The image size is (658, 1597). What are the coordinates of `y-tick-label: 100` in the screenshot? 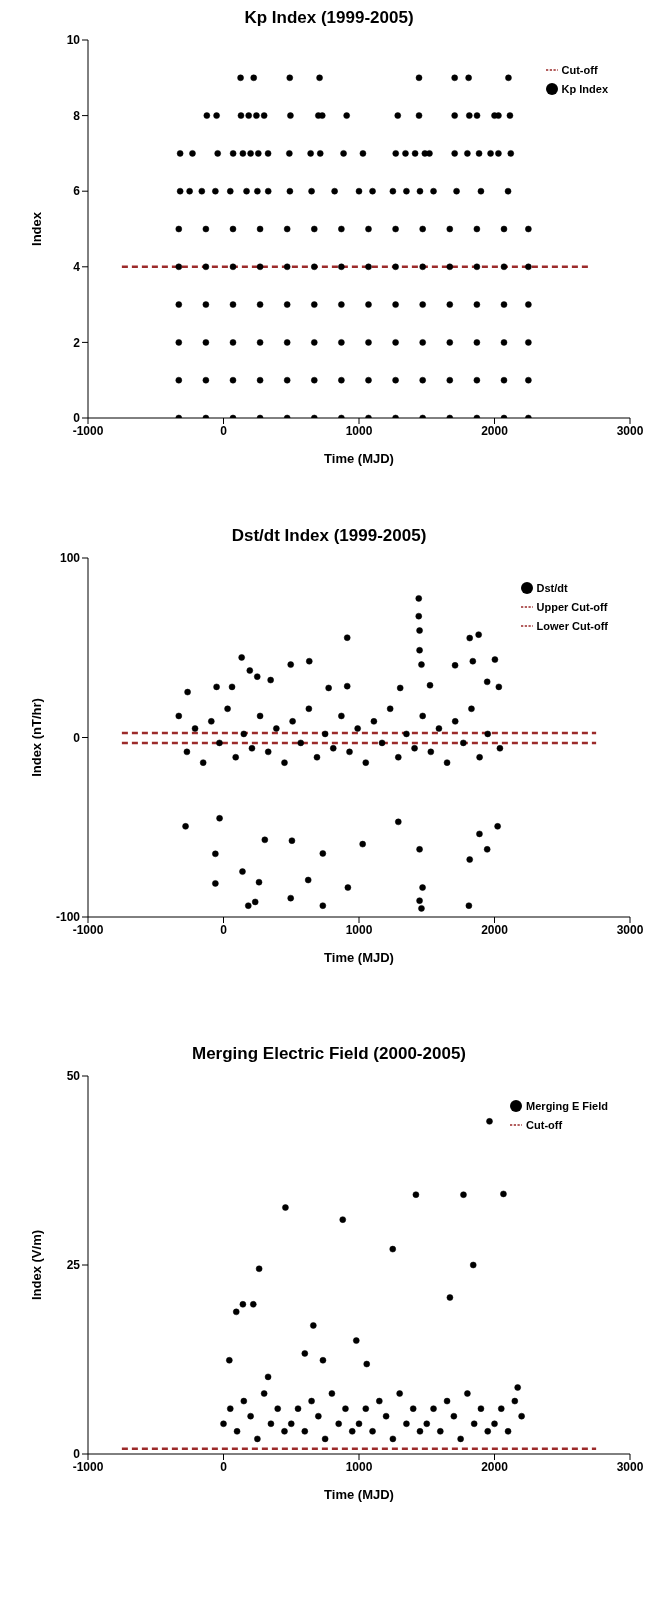 It's located at (70, 558).